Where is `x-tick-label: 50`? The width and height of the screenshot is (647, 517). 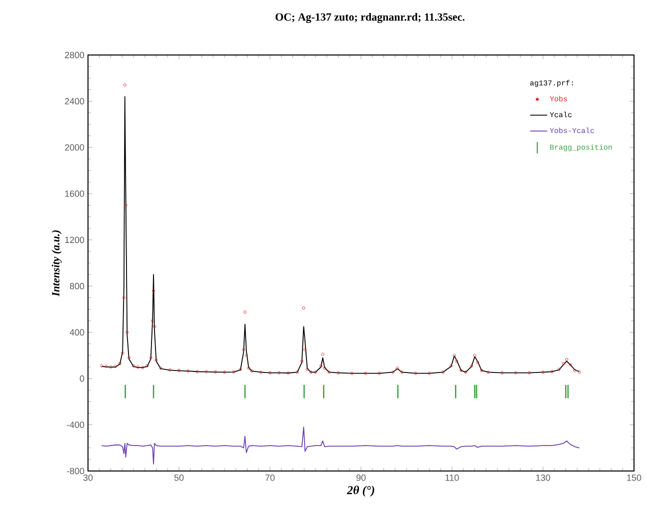
x-tick-label: 50 is located at coordinates (179, 477).